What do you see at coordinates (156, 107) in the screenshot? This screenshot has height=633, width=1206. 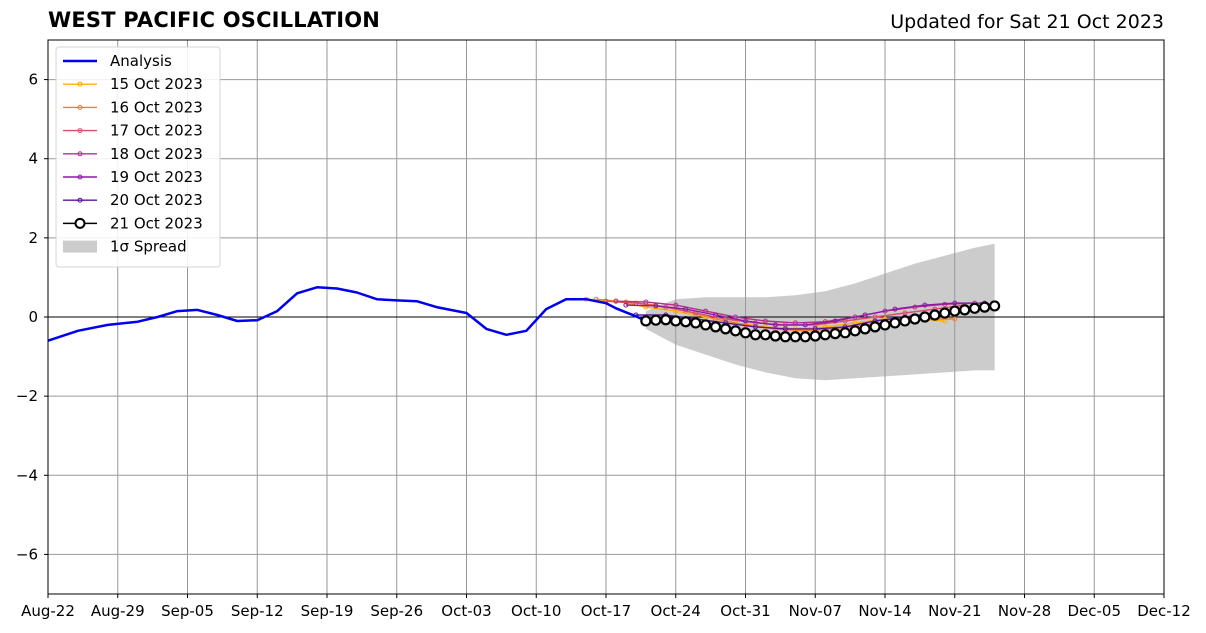 I see `legend-label: 16 Oct 2023` at bounding box center [156, 107].